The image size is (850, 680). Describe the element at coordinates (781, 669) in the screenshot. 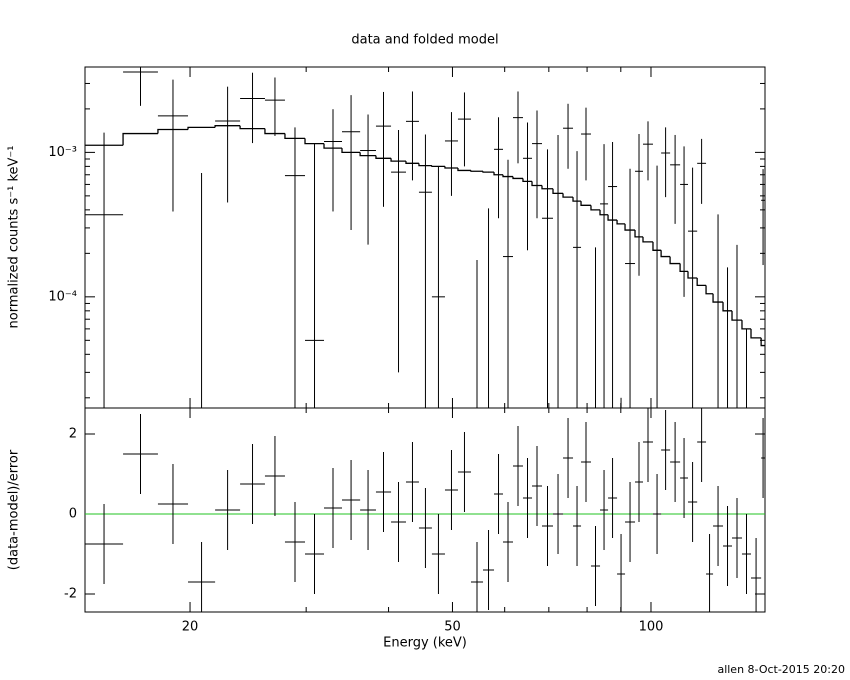

I see `footer: allen 8-Oct-2015 20:20` at that location.